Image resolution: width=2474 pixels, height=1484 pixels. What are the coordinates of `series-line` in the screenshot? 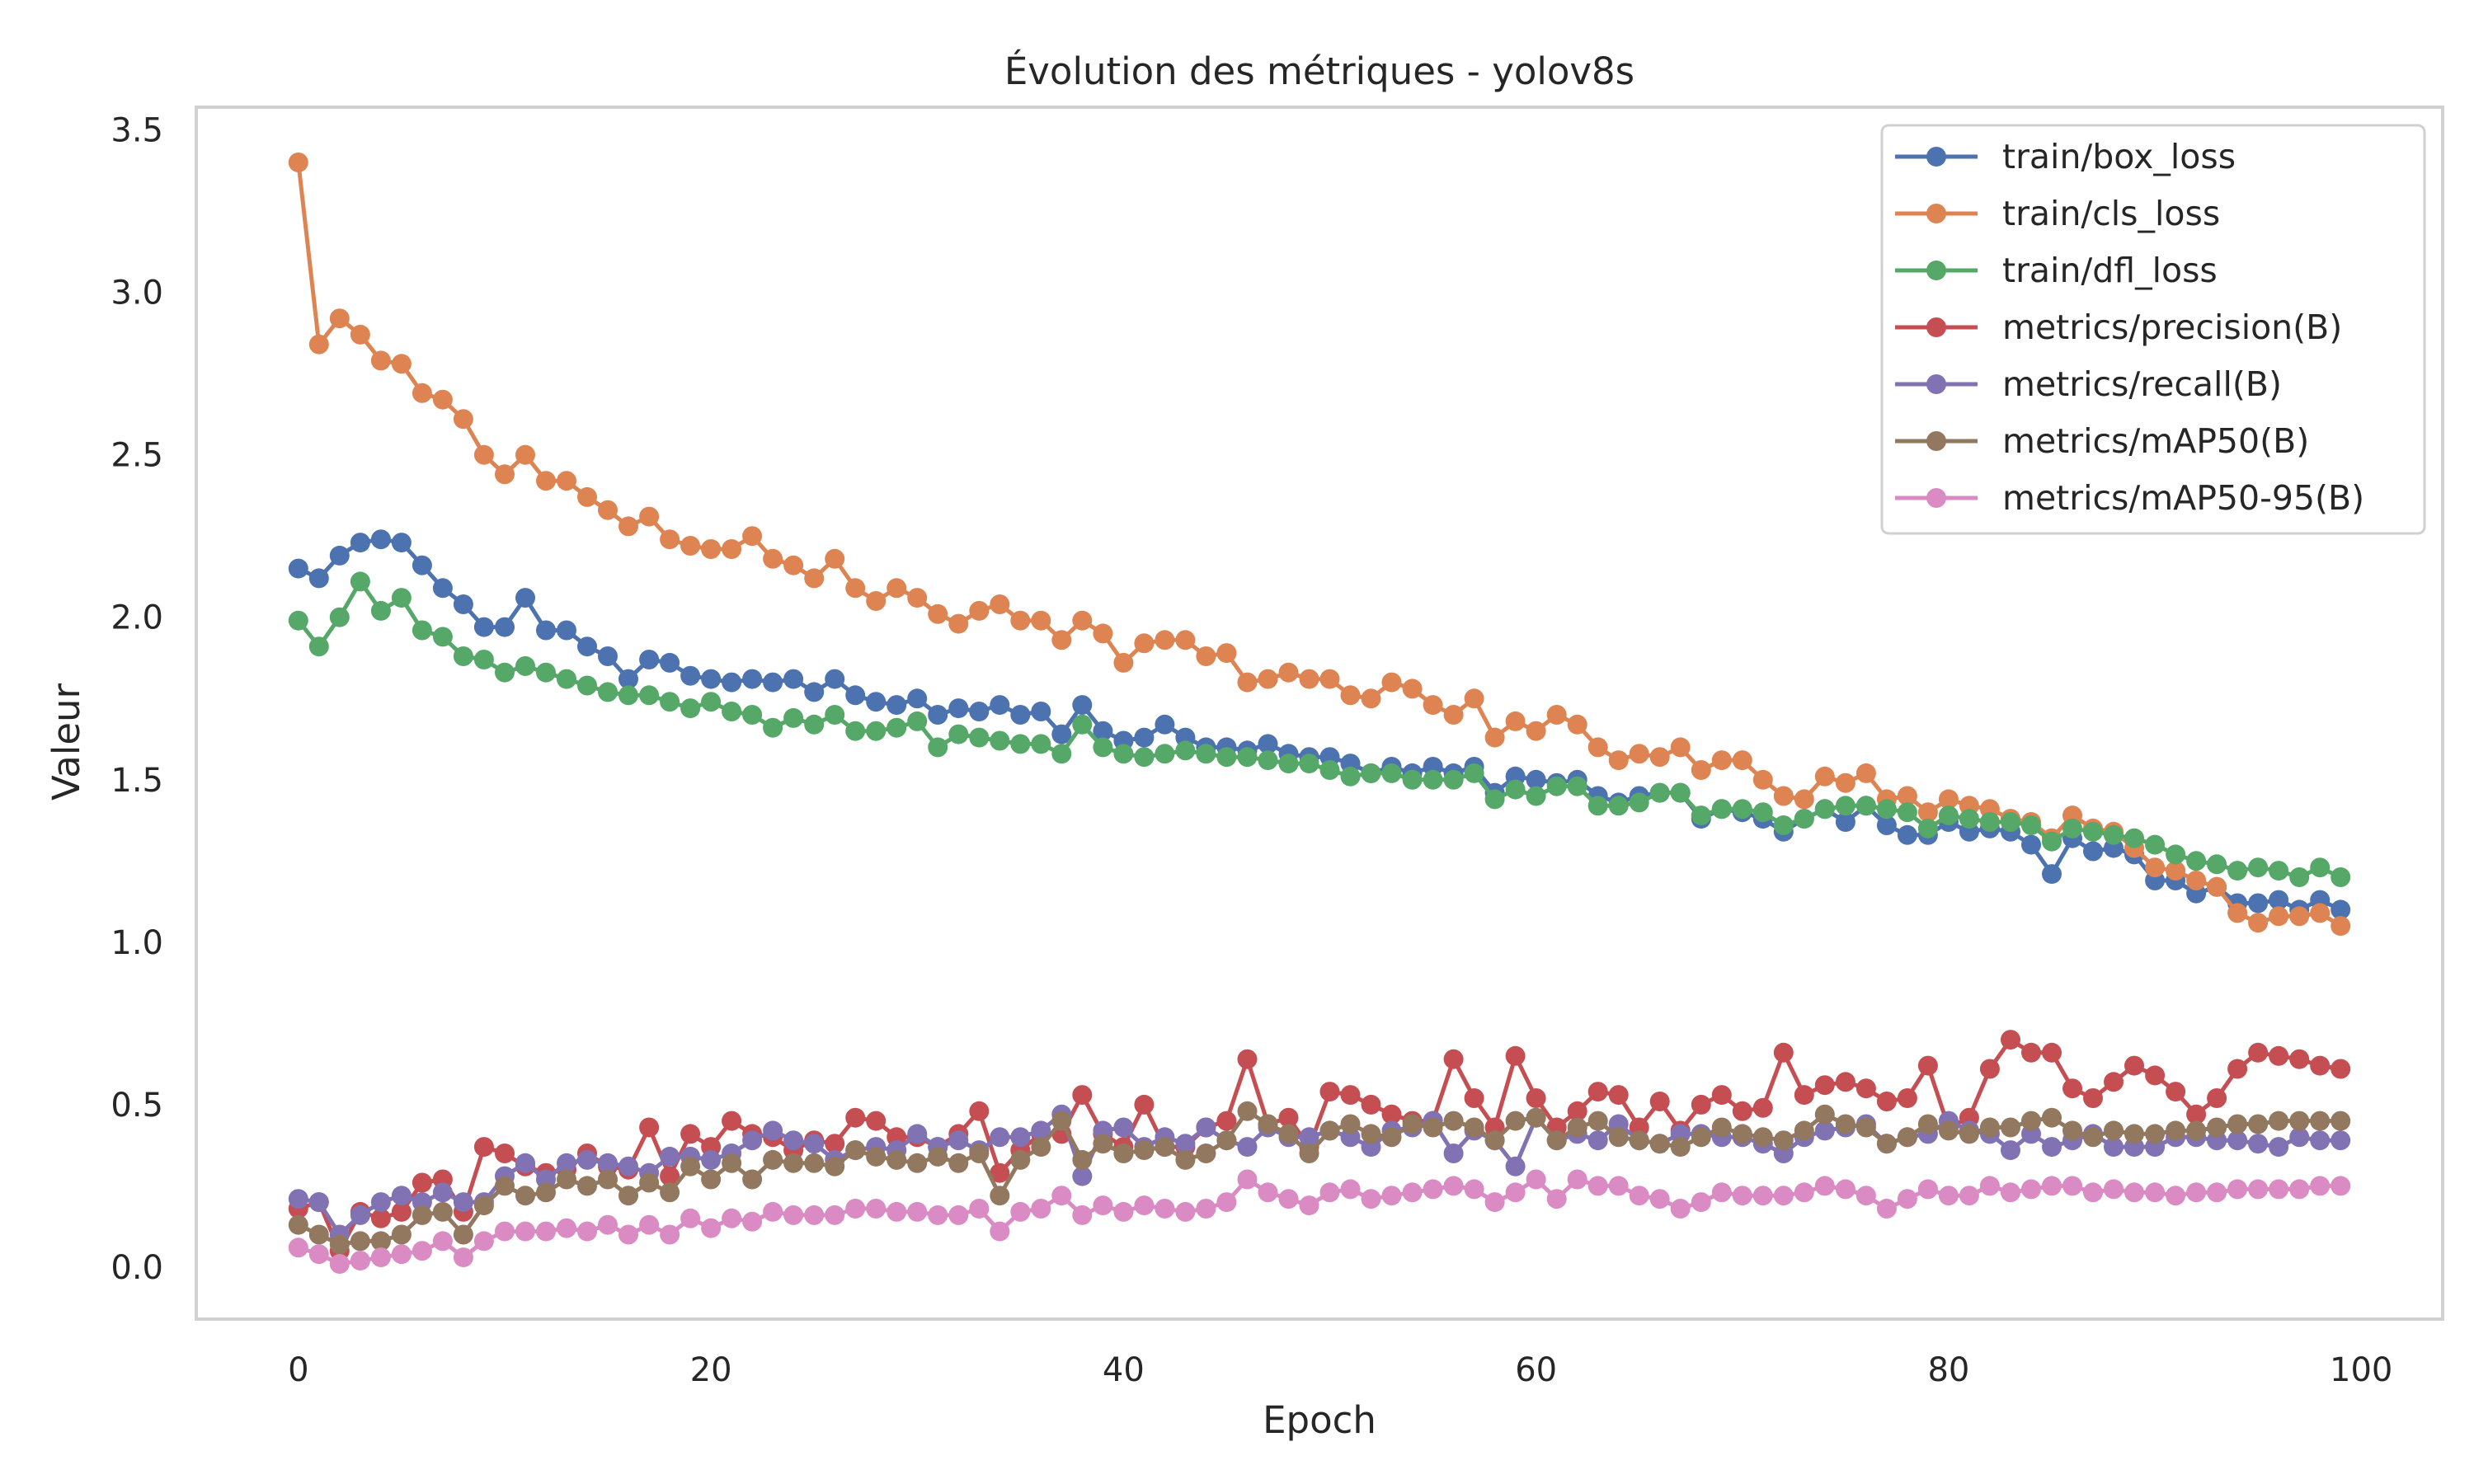 It's located at (1319, 1178).